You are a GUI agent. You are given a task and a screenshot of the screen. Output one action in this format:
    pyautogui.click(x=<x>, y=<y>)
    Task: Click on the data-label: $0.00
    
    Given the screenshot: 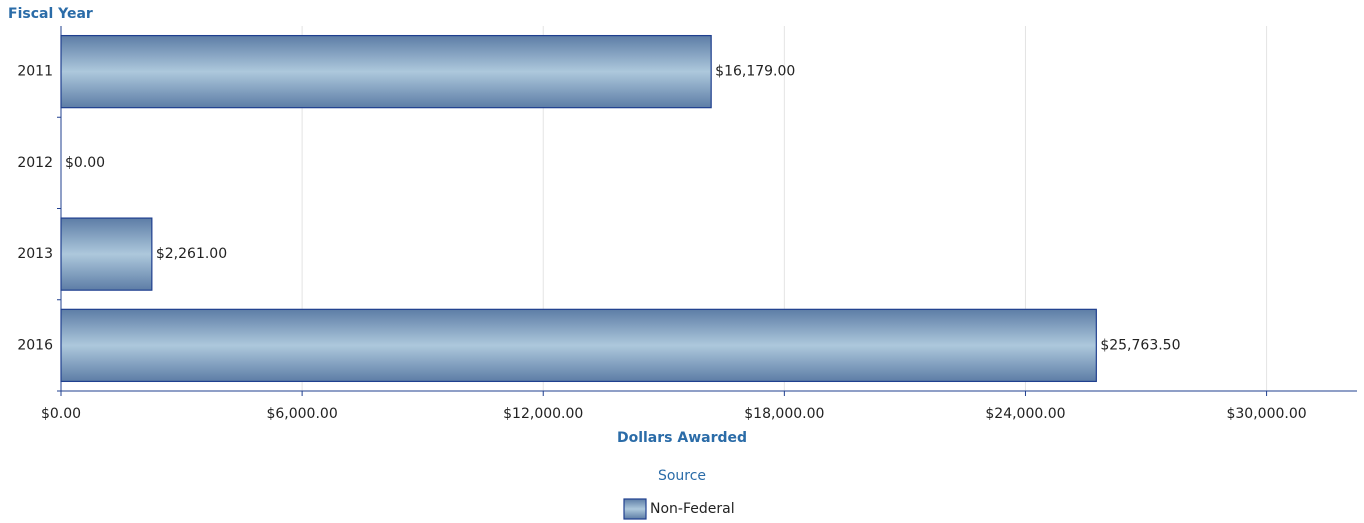 What is the action you would take?
    pyautogui.click(x=85, y=163)
    